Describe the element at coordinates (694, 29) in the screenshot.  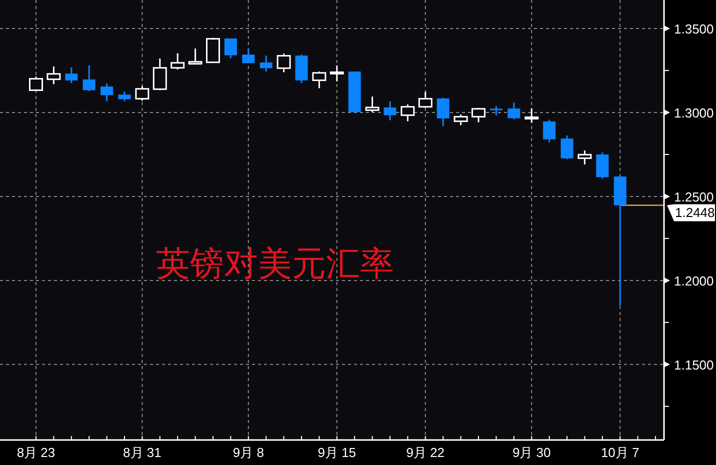
I see `y-tick-label: 1.3500` at that location.